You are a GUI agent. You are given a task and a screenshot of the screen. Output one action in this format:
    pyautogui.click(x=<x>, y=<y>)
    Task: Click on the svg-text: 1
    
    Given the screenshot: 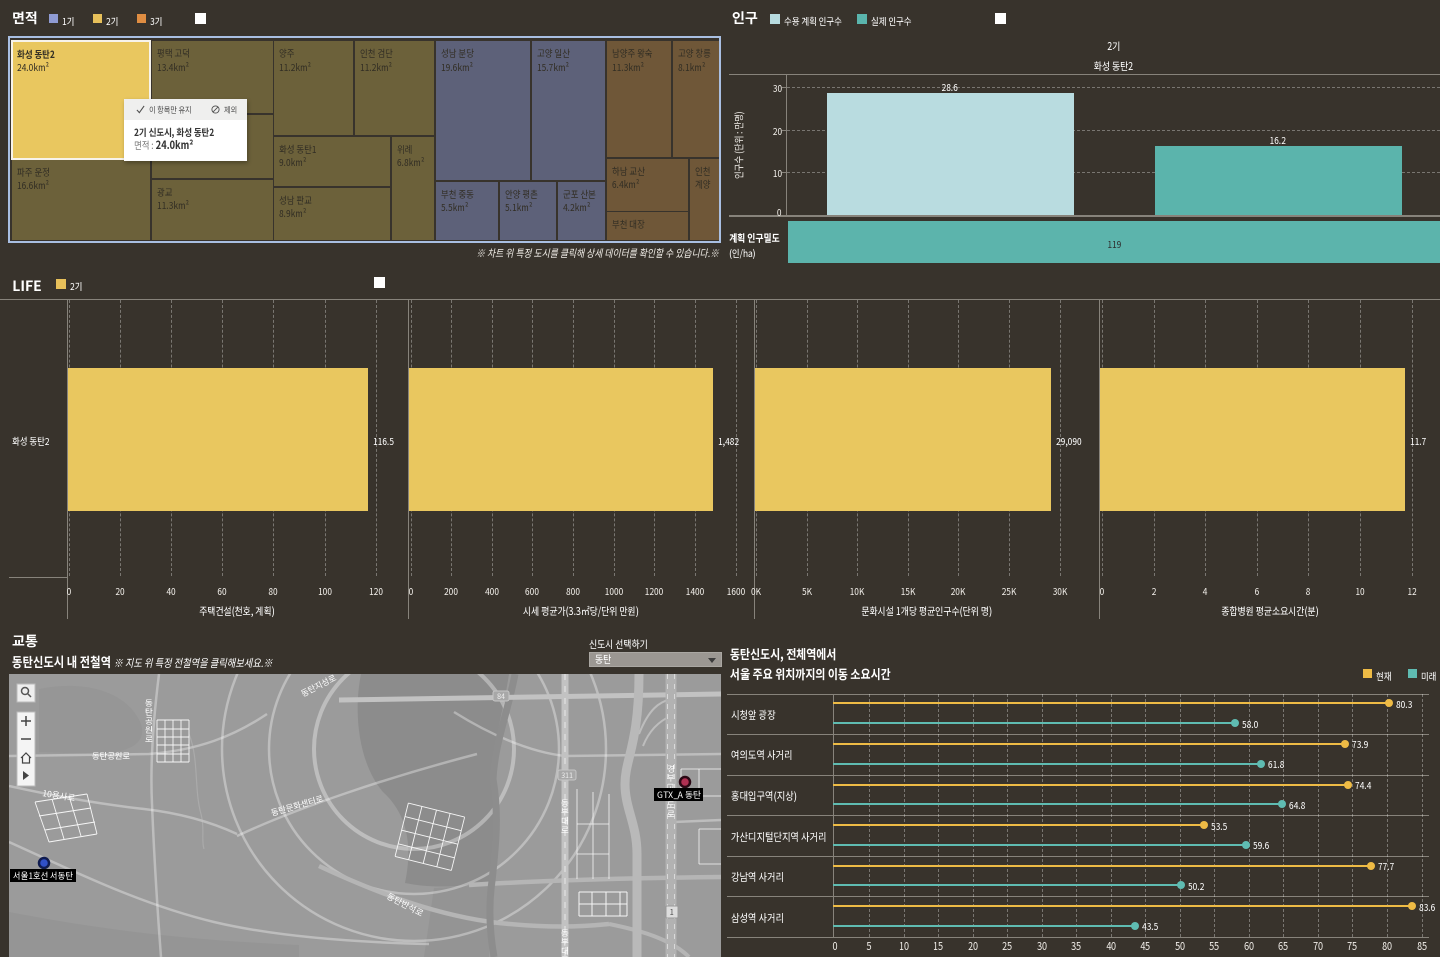 What is the action you would take?
    pyautogui.click(x=672, y=912)
    